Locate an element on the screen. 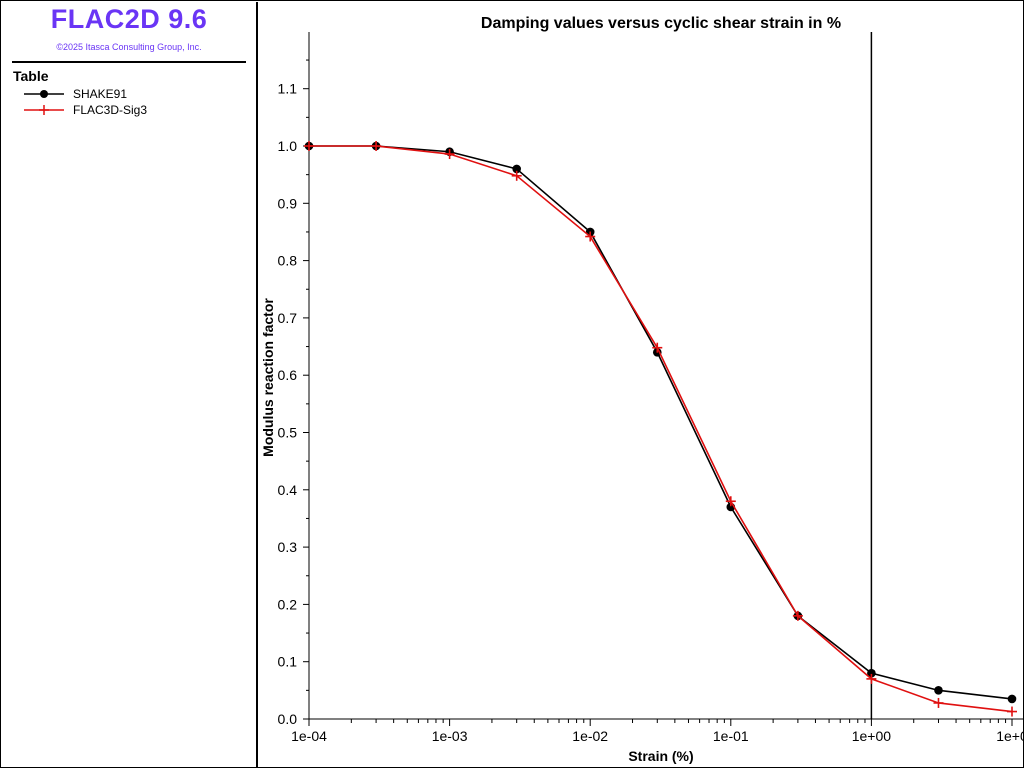  plus-marker-icon is located at coordinates (44, 110).